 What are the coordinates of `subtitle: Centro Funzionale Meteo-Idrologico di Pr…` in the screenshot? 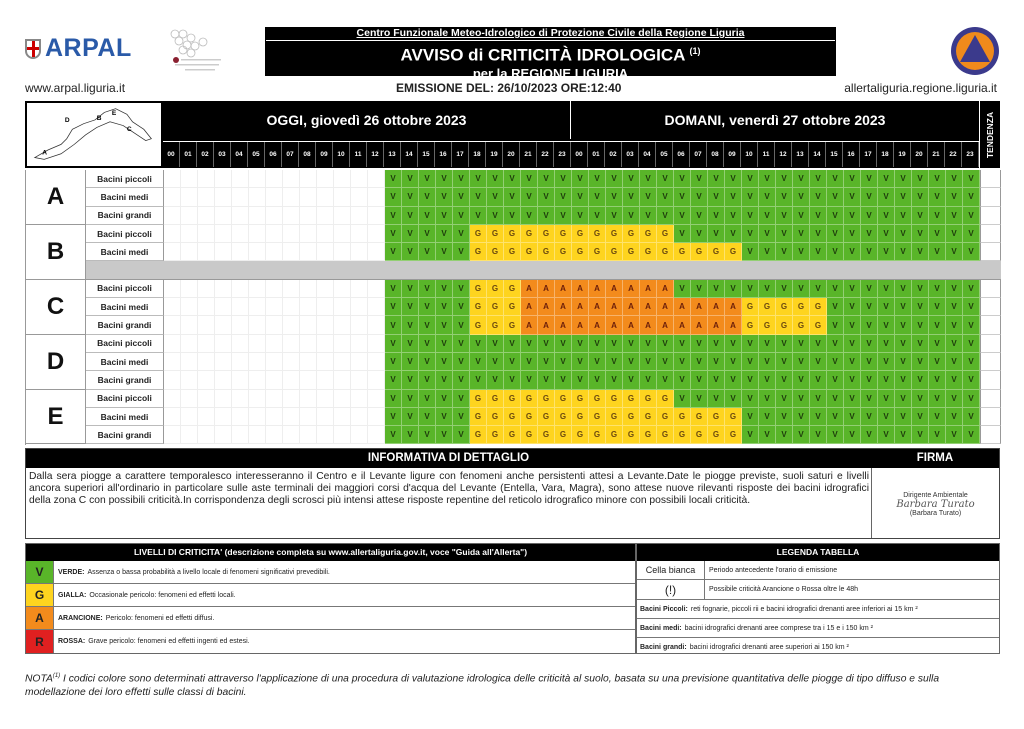 It's located at (550, 34).